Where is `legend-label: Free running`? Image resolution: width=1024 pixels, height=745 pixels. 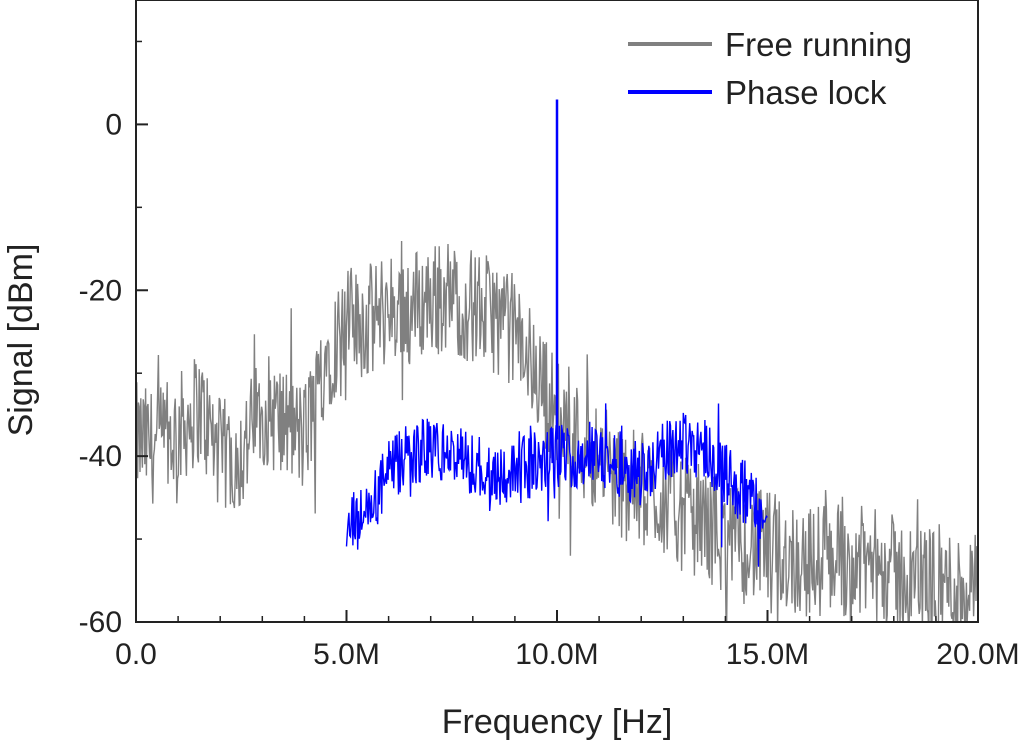 legend-label: Free running is located at coordinates (818, 44).